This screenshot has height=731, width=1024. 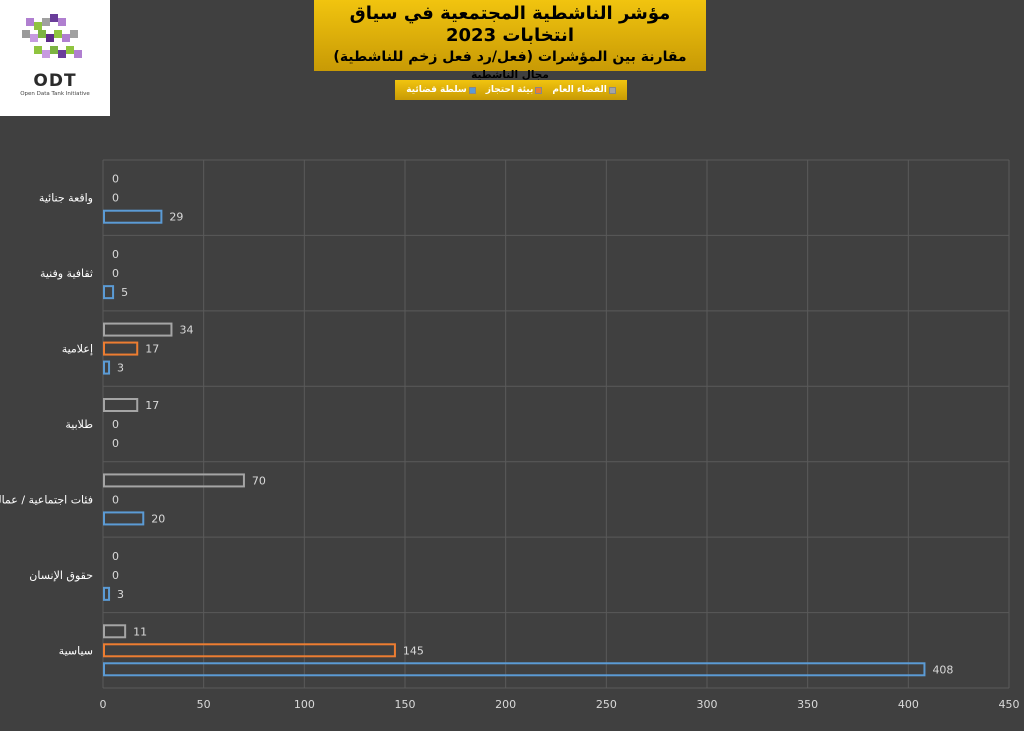 What do you see at coordinates (505, 704) in the screenshot?
I see `x-tick-label: 200` at bounding box center [505, 704].